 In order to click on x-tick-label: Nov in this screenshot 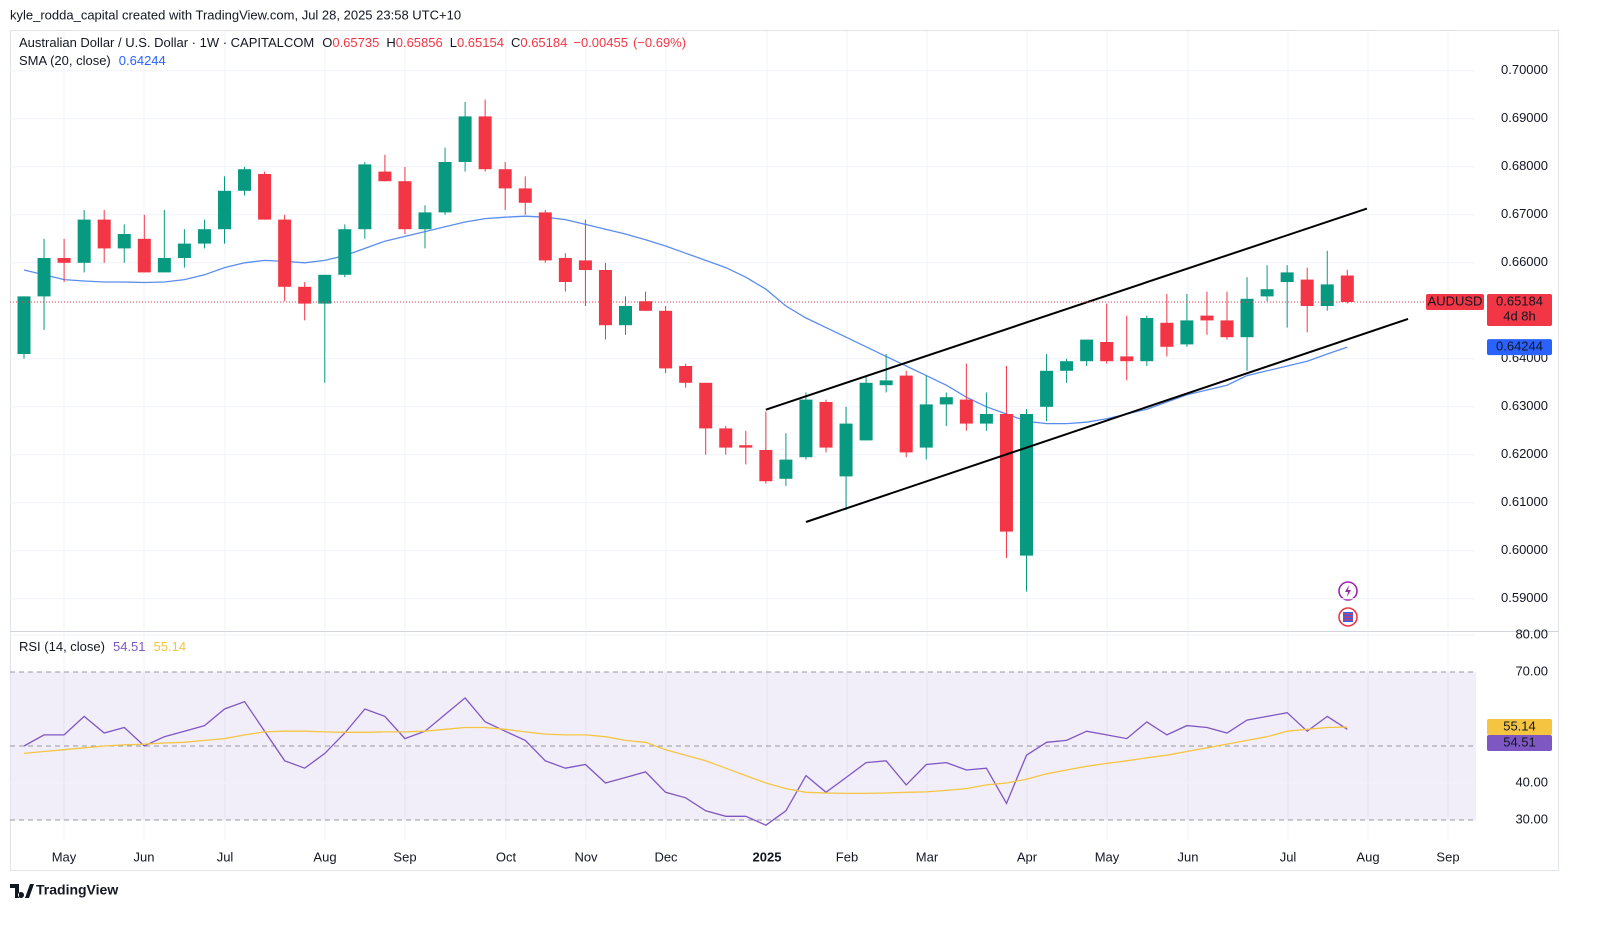, I will do `click(586, 856)`.